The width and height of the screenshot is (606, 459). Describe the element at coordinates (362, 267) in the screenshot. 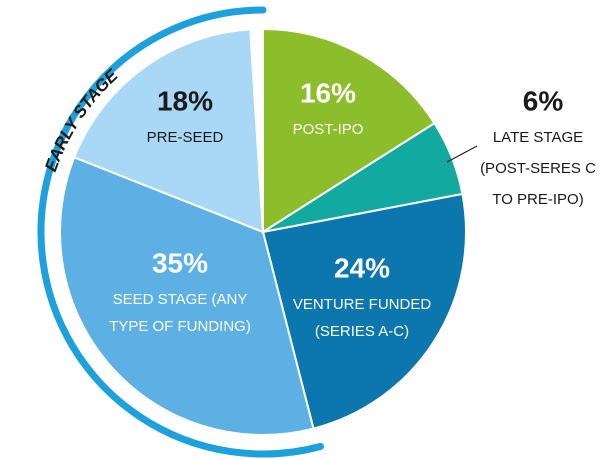

I see `value-label: 24%` at that location.